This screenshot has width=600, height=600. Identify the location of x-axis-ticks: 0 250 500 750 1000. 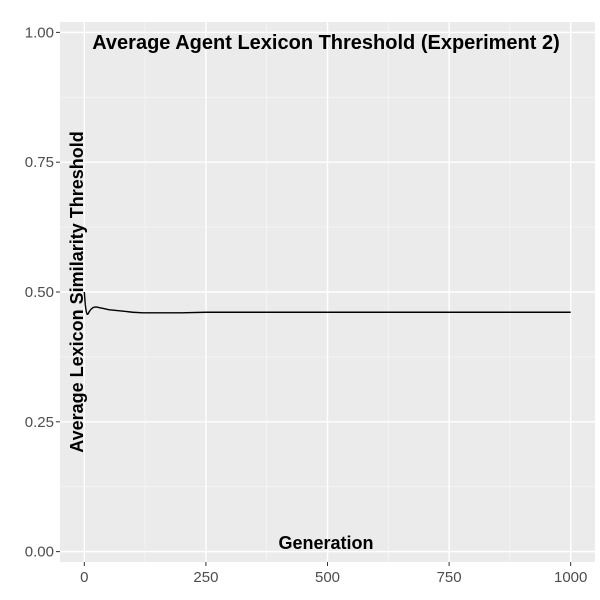
(333, 574).